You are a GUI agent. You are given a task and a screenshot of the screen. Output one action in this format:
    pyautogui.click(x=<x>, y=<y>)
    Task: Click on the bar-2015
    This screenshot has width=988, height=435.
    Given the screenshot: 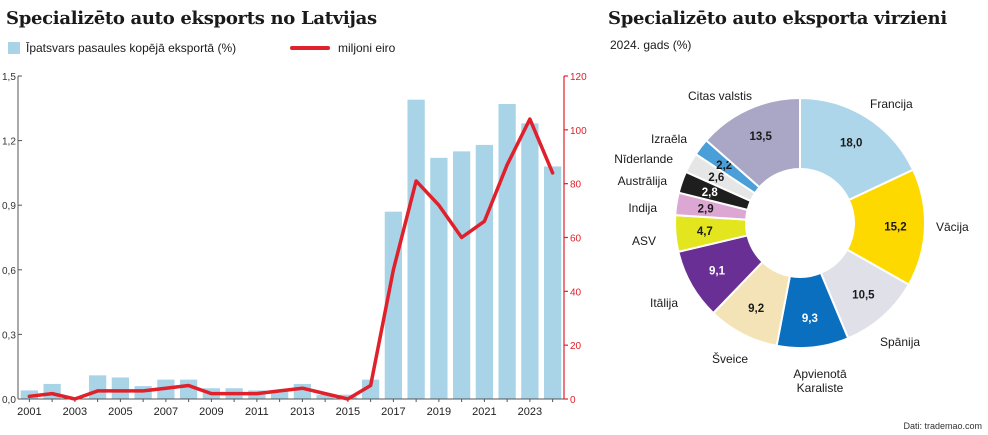 What is the action you would take?
    pyautogui.click(x=348, y=396)
    